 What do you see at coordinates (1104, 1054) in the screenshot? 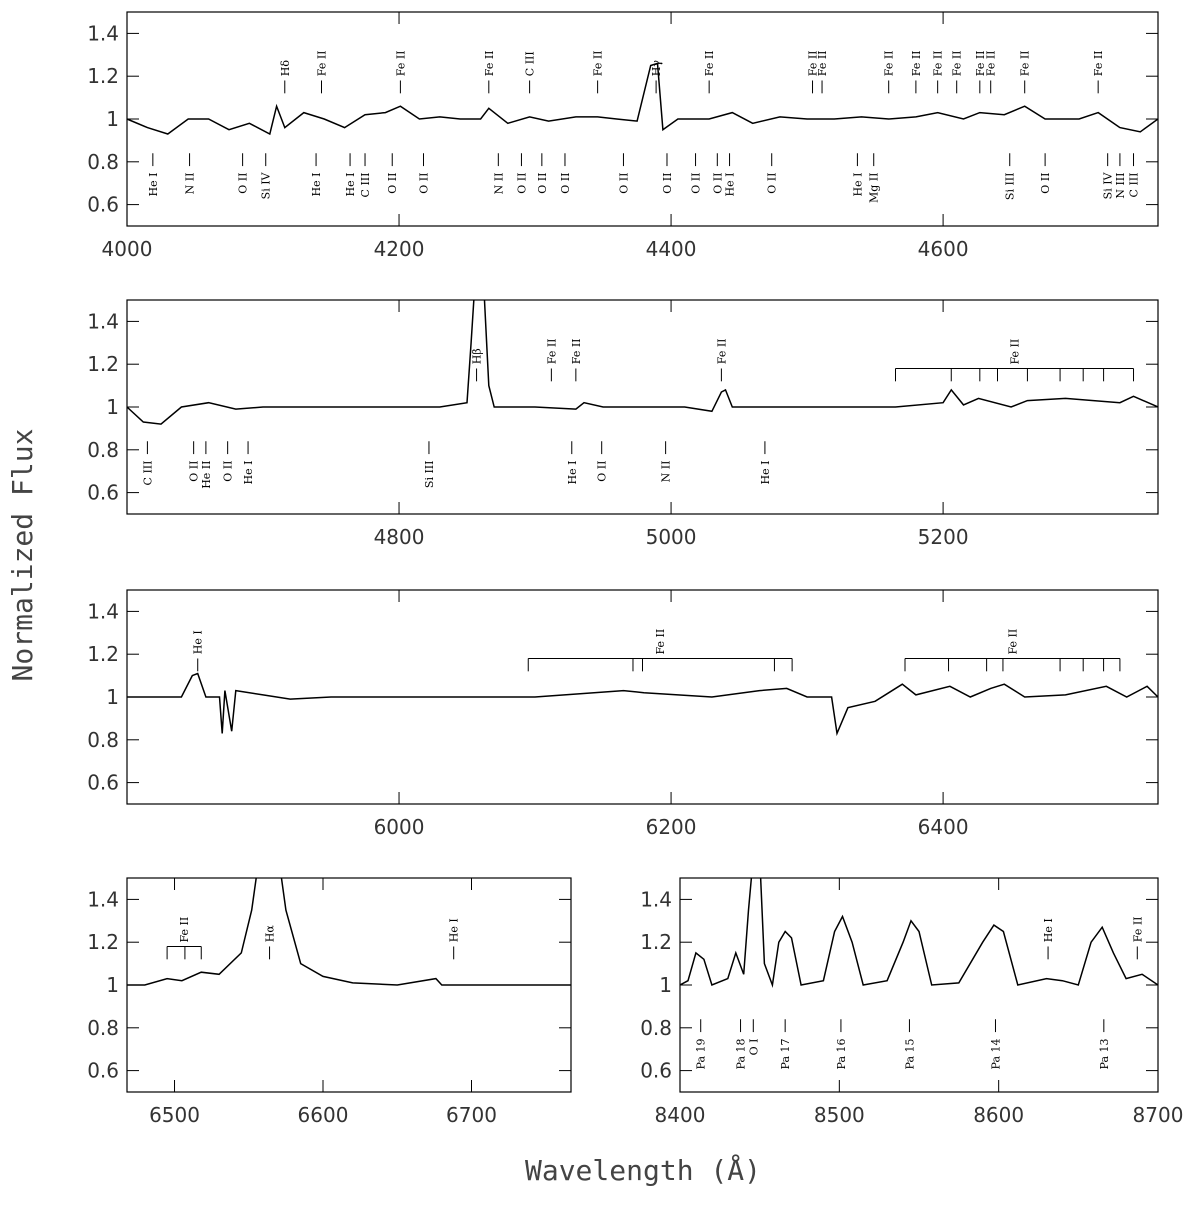
I see `line-label: Pa 13` at bounding box center [1104, 1054].